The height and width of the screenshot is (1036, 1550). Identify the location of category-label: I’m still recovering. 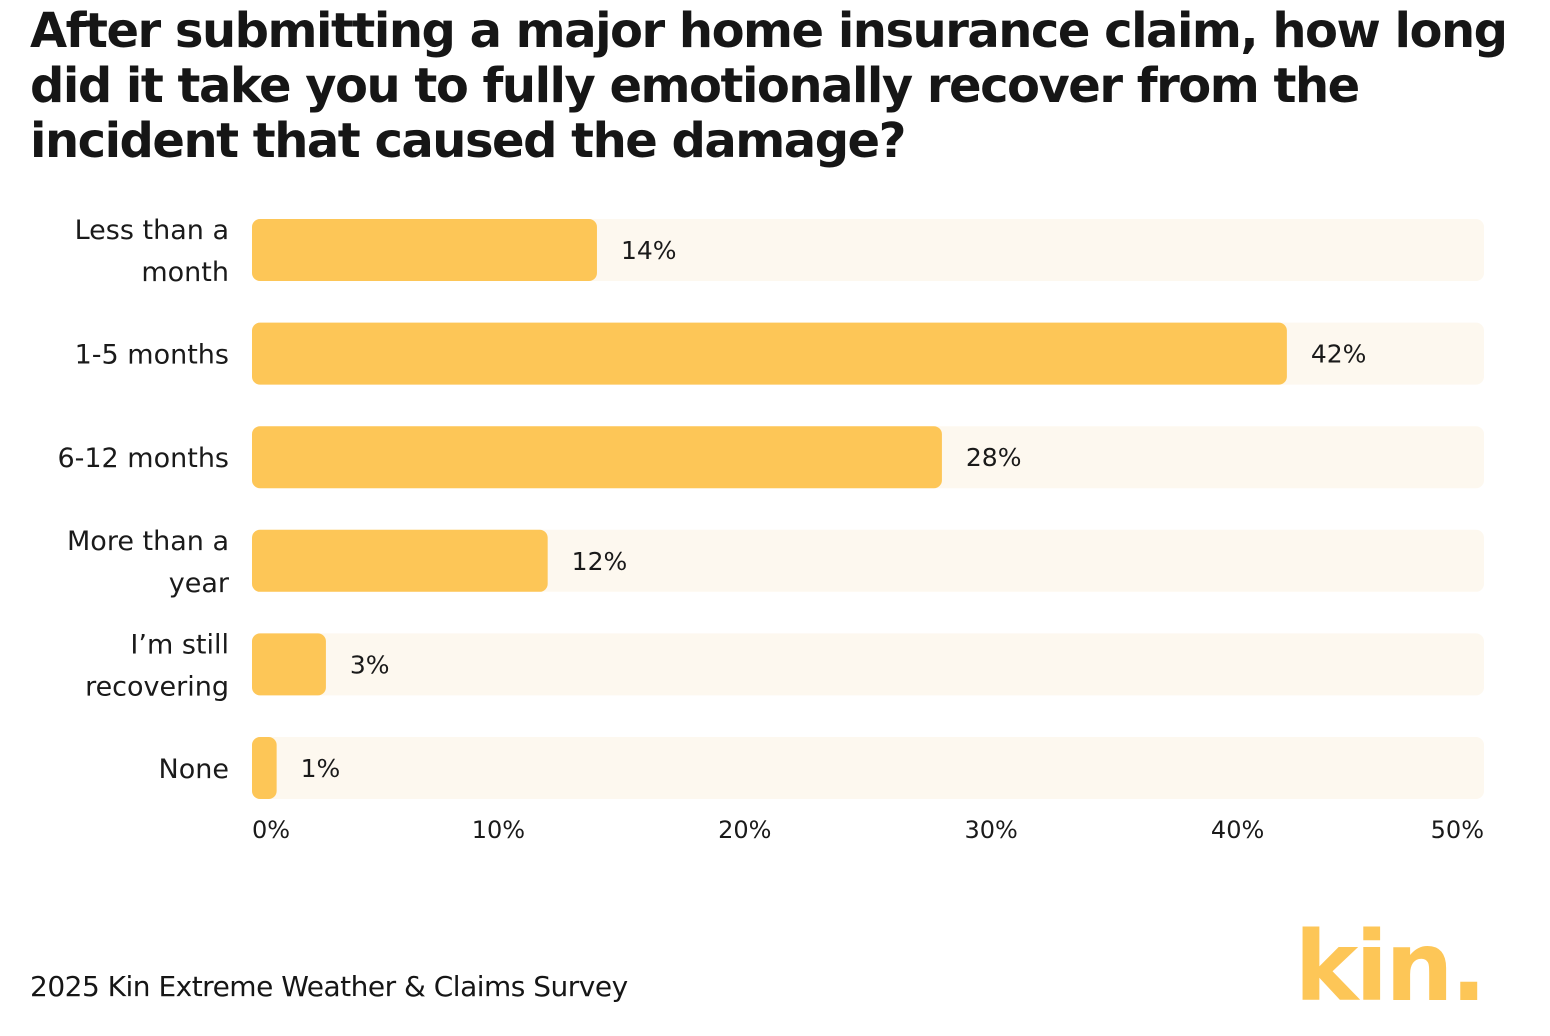
(157, 665).